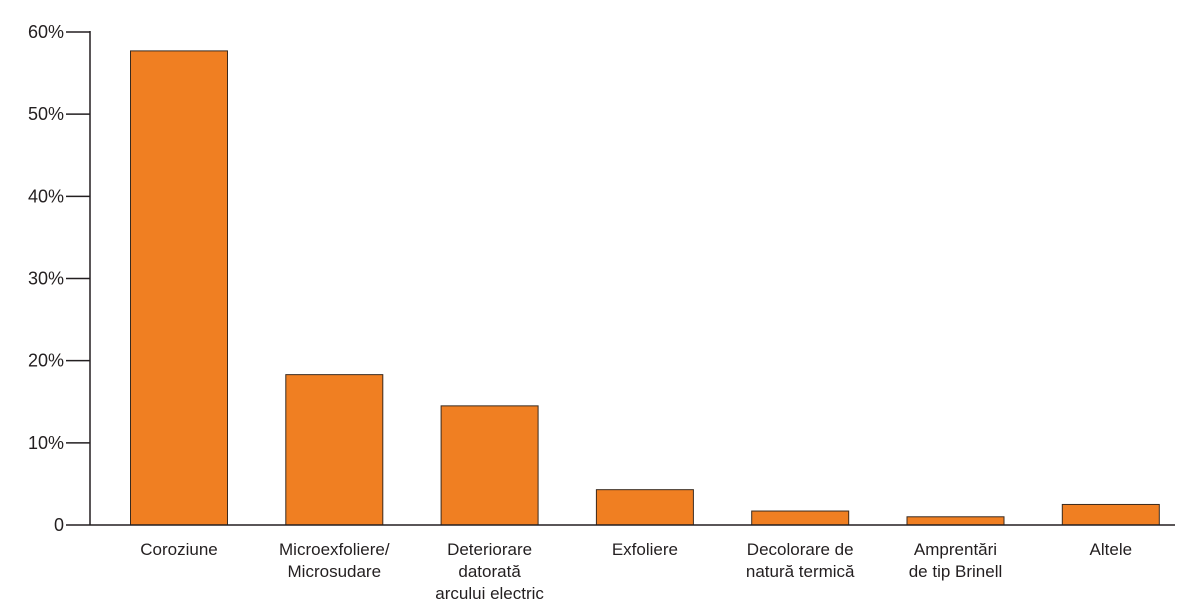 This screenshot has height=615, width=1193. I want to click on x-category-label-line: Deteriorare, so click(489, 549).